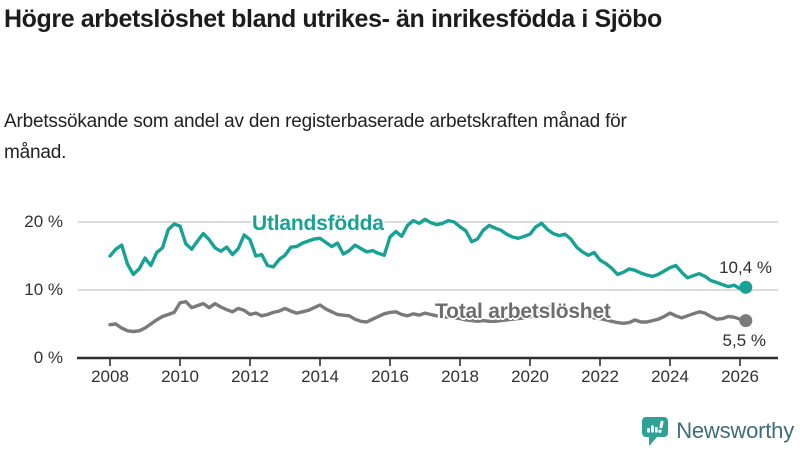  Describe the element at coordinates (744, 340) in the screenshot. I see `end-value-label-total-arbetsloshet: 5,5 %` at that location.